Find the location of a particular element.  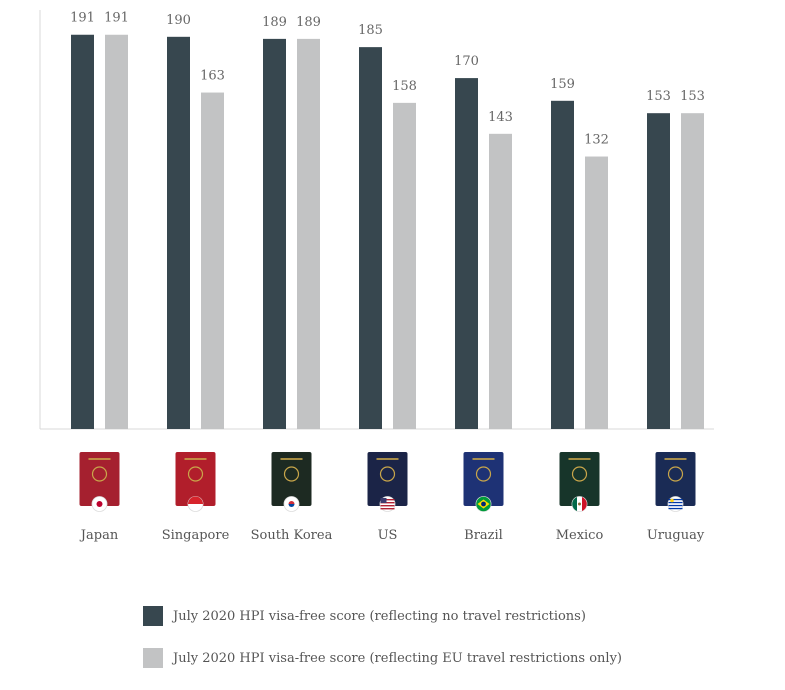

value-label-us-series-2: 158 is located at coordinates (404, 86).